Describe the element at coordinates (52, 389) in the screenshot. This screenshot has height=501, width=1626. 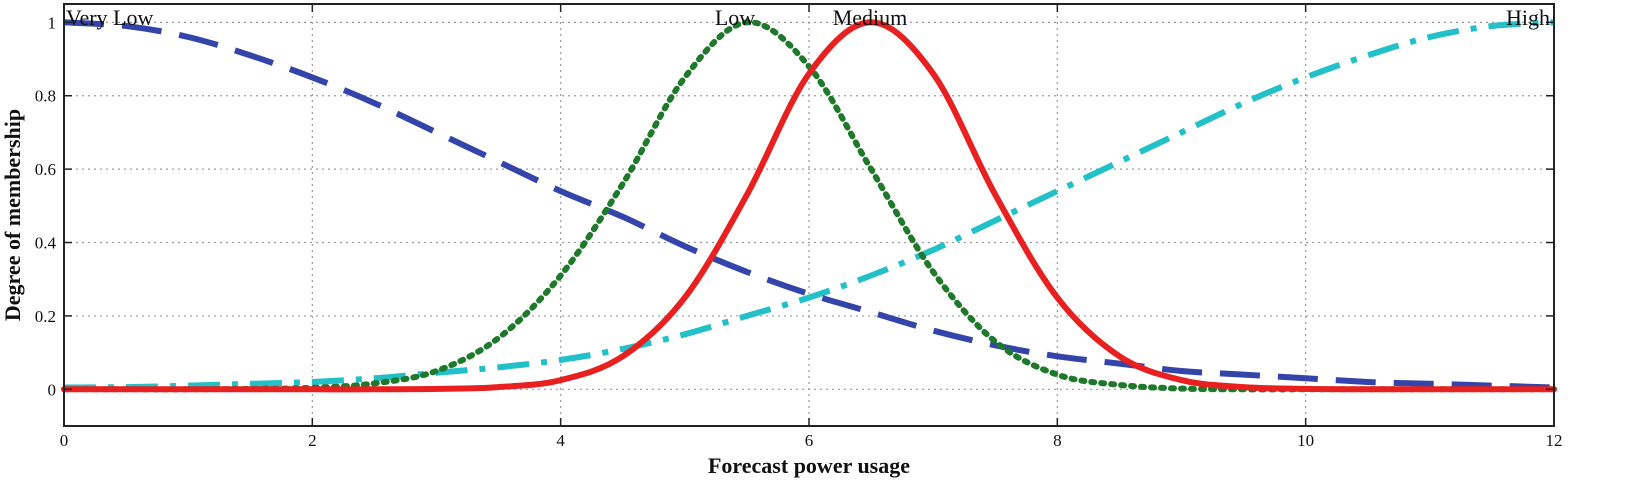
I see `y-tick-label: 0` at that location.